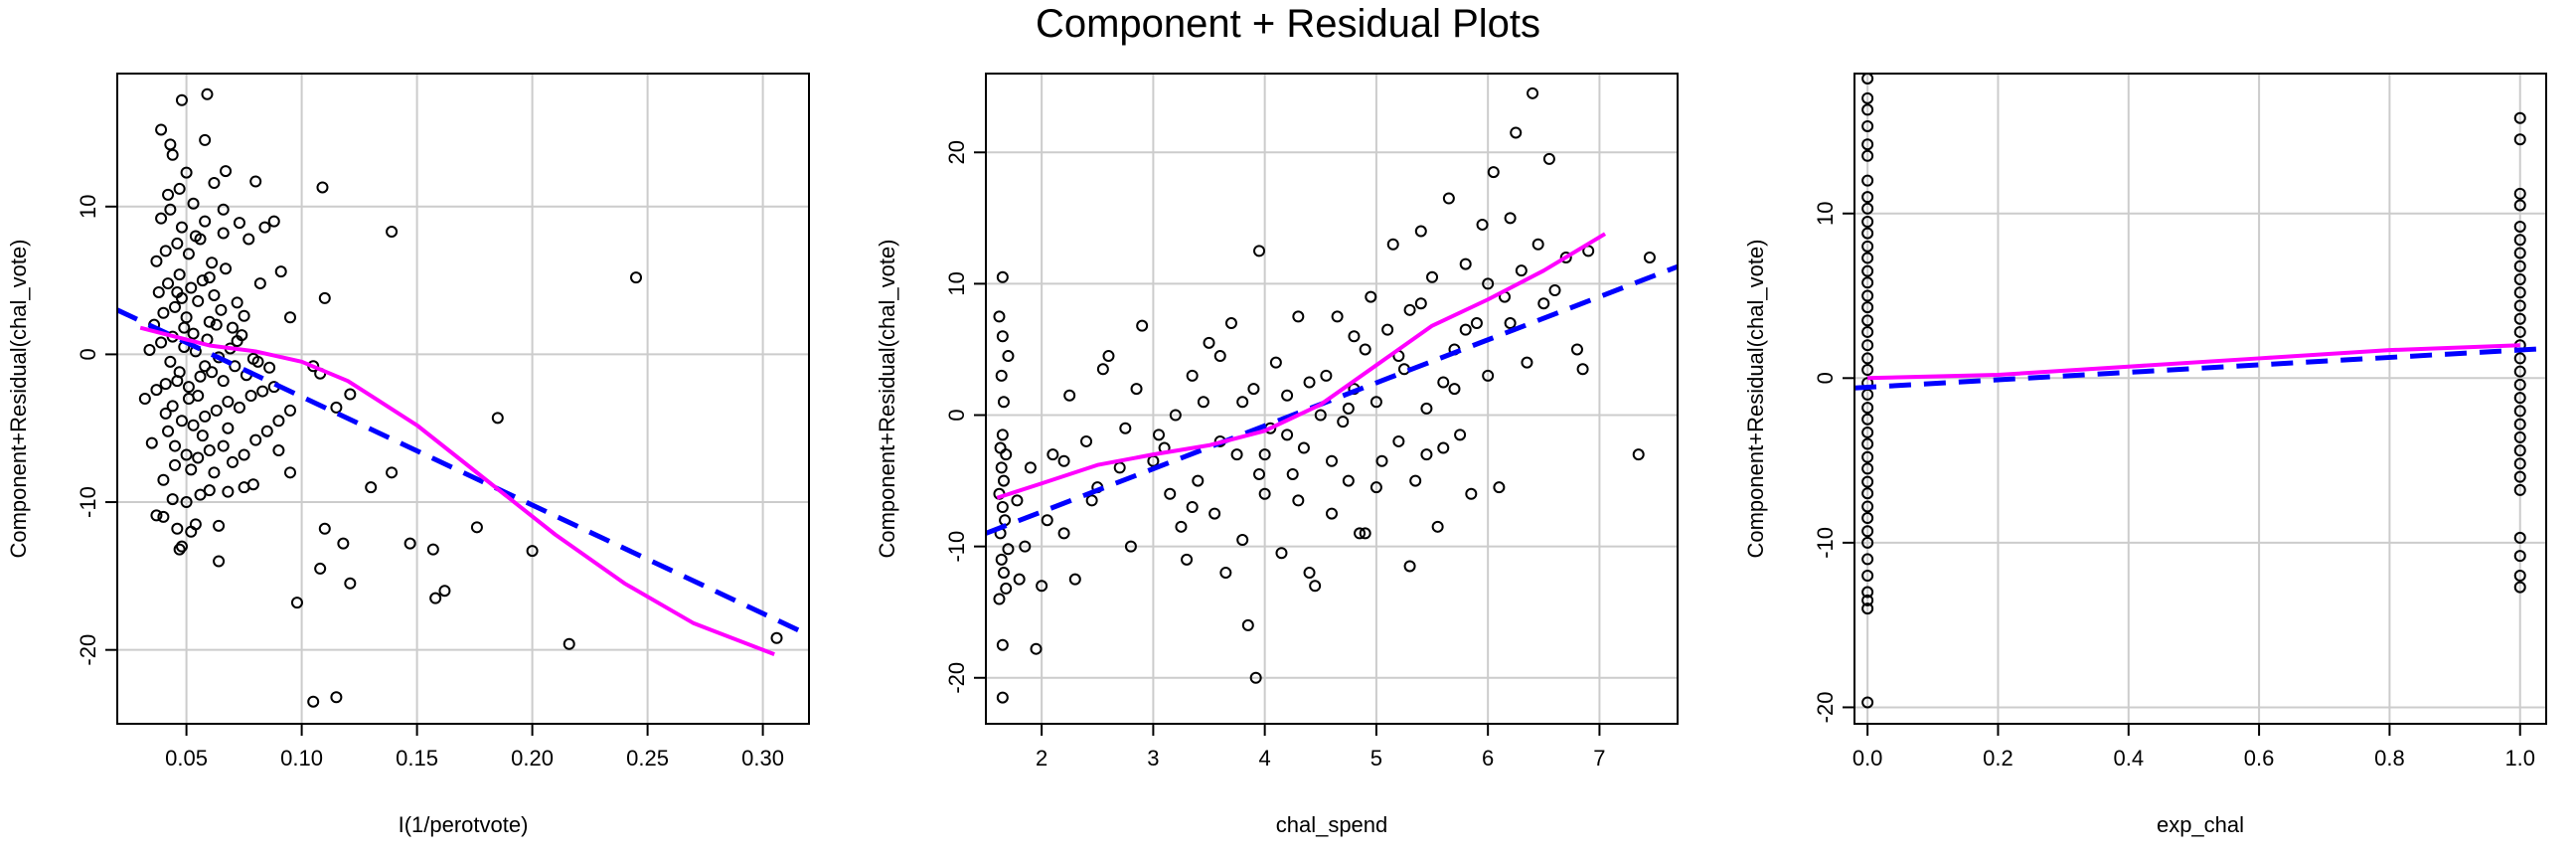 Image resolution: width=2576 pixels, height=859 pixels. I want to click on x-axis-title: exp_chal, so click(2200, 824).